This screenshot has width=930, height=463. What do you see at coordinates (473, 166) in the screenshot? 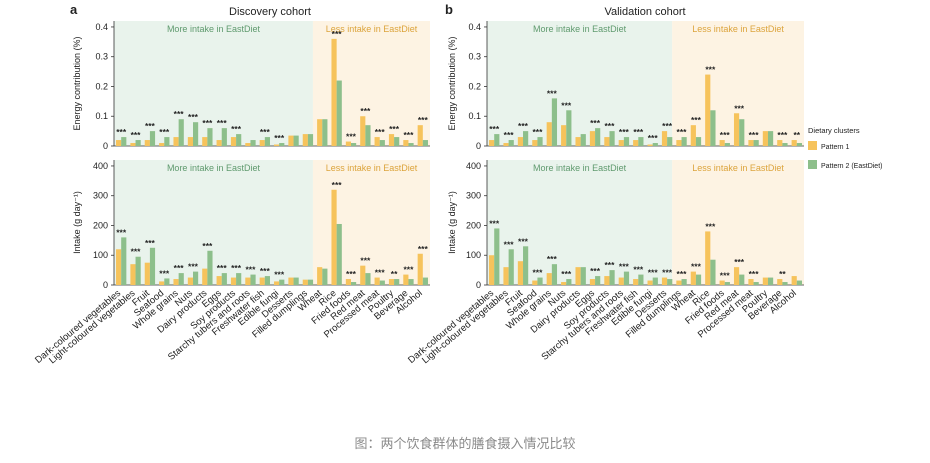
I see `y-tick-label: 400` at bounding box center [473, 166].